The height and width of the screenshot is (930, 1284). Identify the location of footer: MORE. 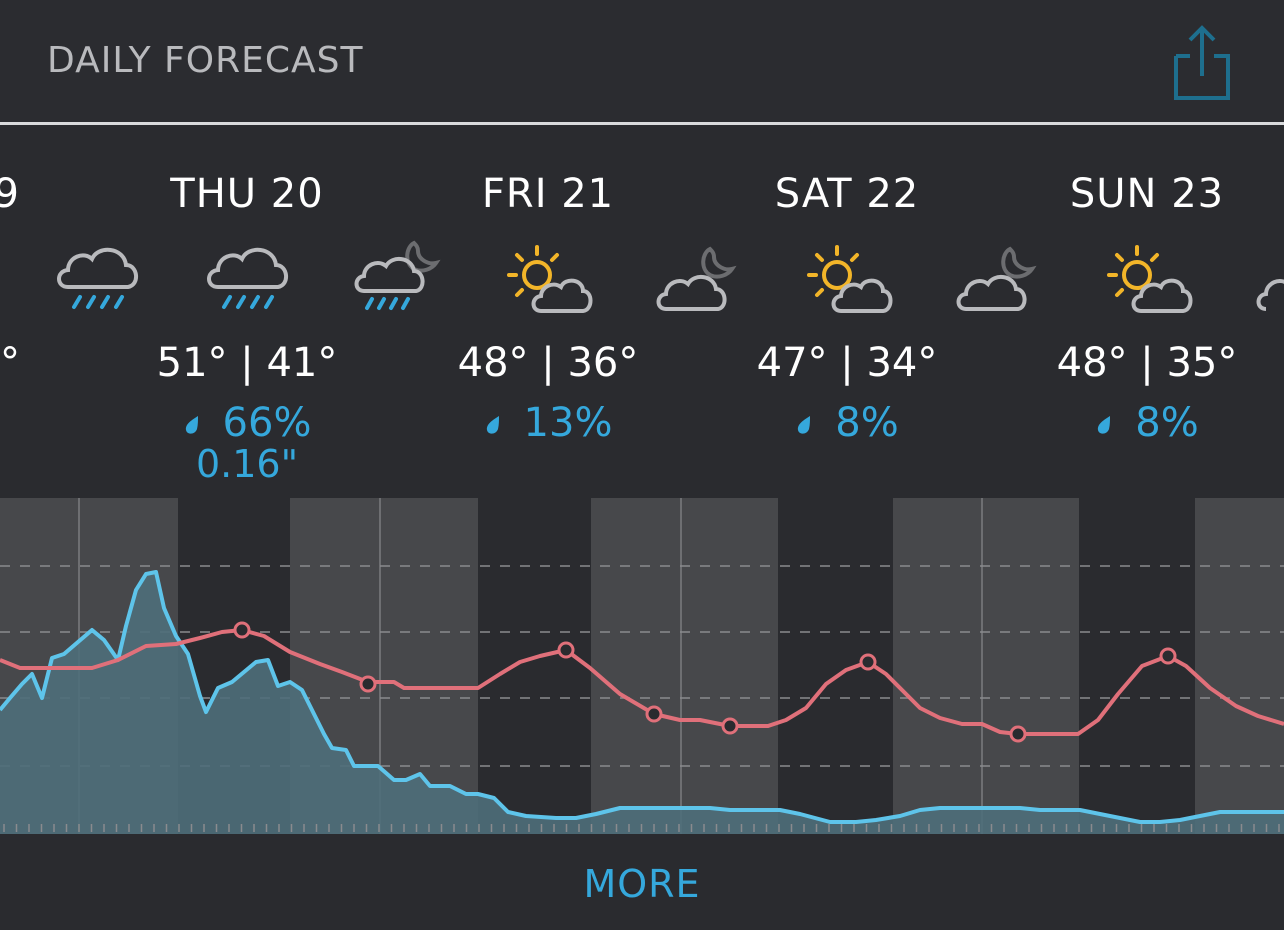
(642, 882).